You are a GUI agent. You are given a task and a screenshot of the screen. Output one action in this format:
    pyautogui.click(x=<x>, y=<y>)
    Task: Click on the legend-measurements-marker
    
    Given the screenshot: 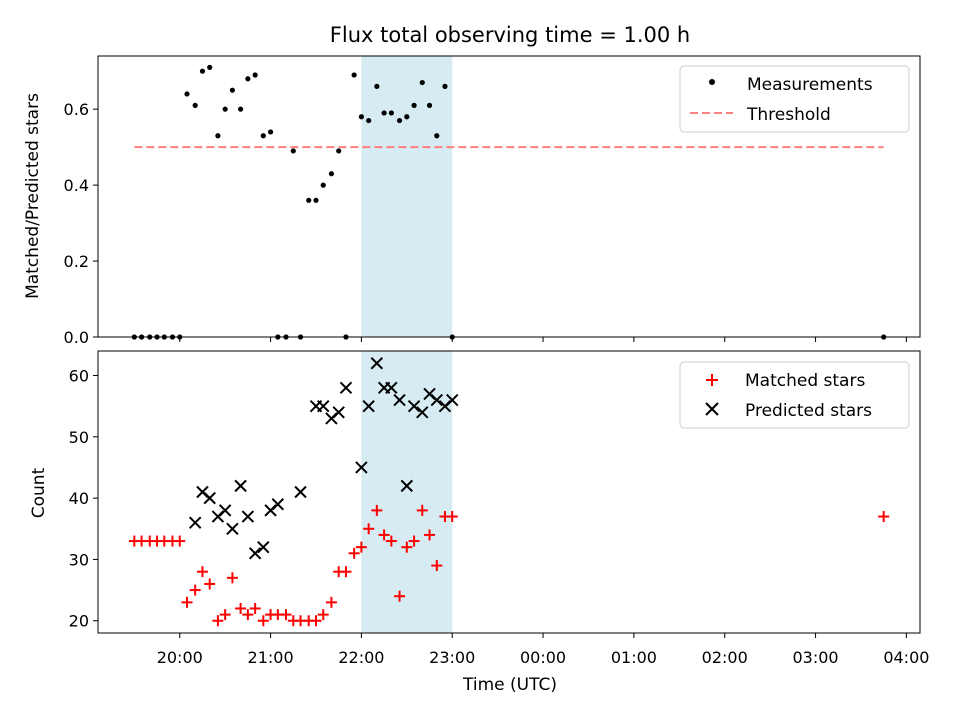 What is the action you would take?
    pyautogui.click(x=712, y=82)
    